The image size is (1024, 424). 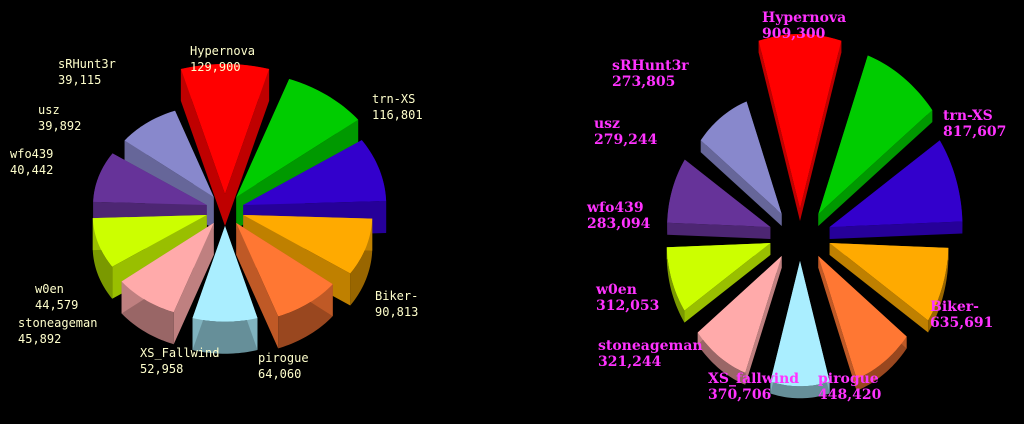 I want to click on slice-value-label: 39,115, so click(x=79, y=80).